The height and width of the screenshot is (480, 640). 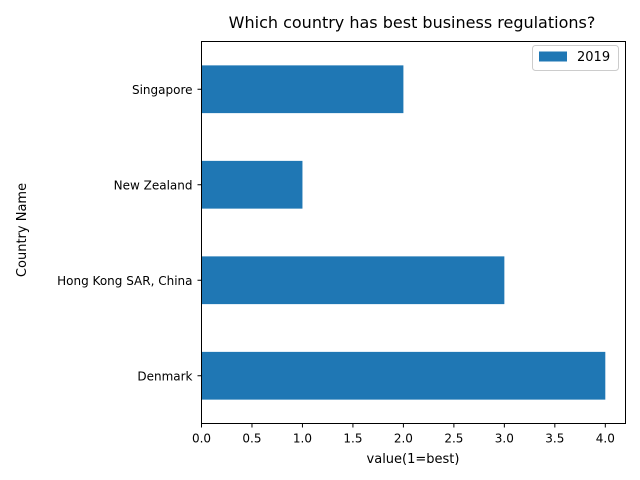 What do you see at coordinates (554, 439) in the screenshot?
I see `x-tick-label: 3.5` at bounding box center [554, 439].